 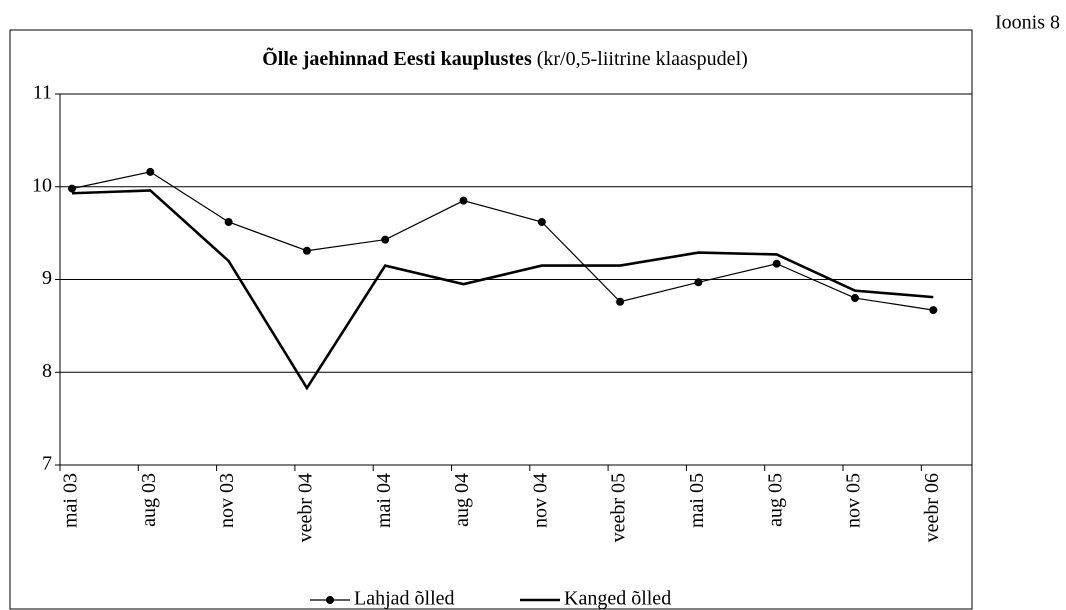 I want to click on x-tick-label: mai 03, so click(x=71, y=500).